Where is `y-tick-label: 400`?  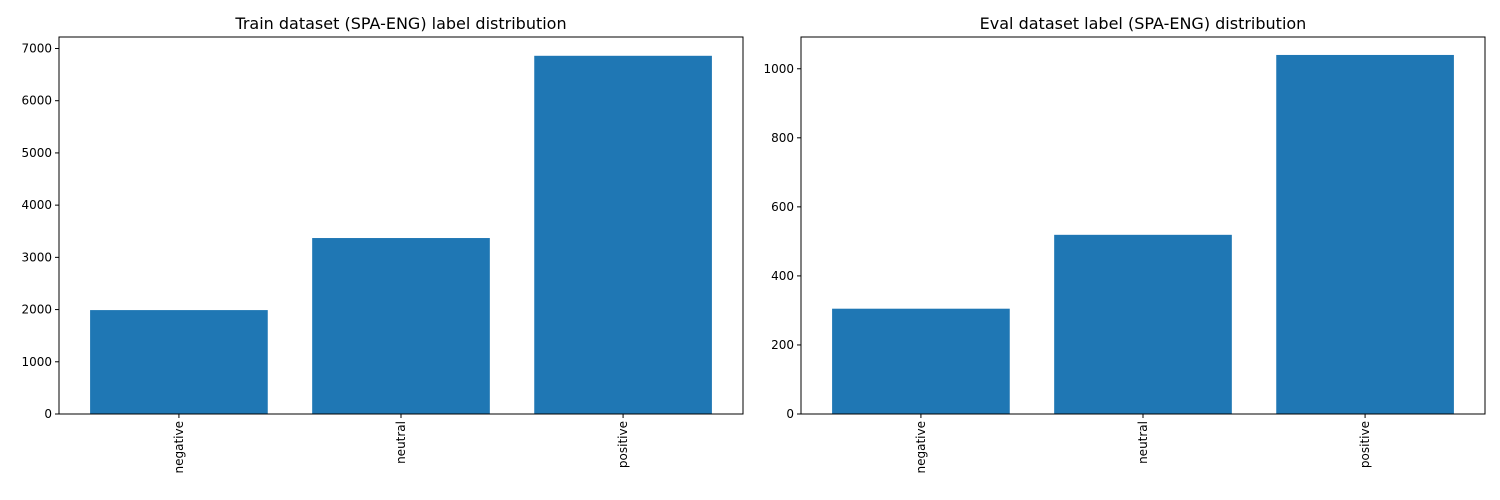 y-tick-label: 400 is located at coordinates (782, 276).